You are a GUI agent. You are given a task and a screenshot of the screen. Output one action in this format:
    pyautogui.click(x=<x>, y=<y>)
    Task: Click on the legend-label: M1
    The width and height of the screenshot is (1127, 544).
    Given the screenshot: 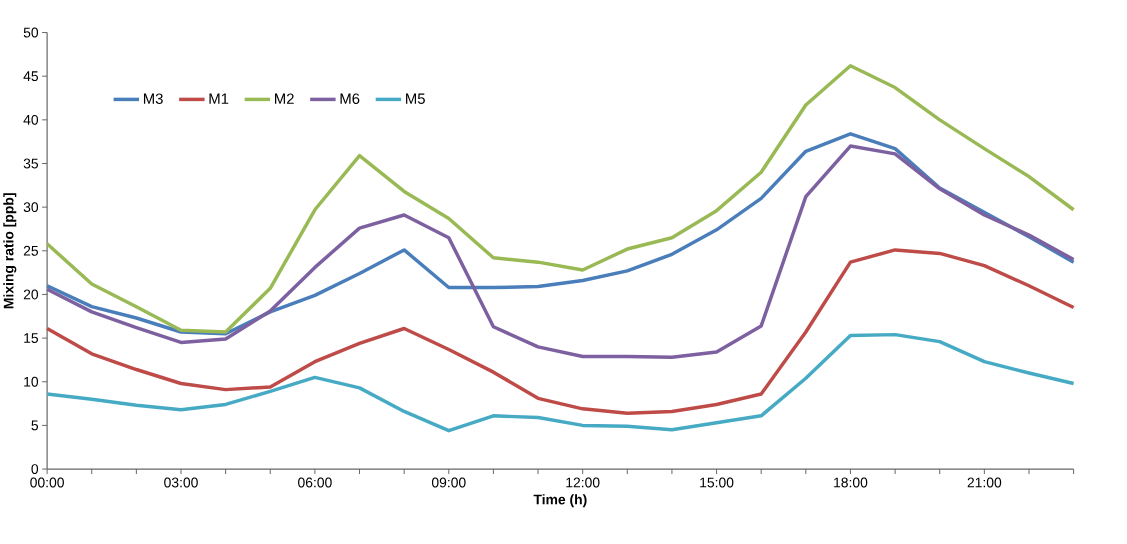 What is the action you would take?
    pyautogui.click(x=219, y=98)
    